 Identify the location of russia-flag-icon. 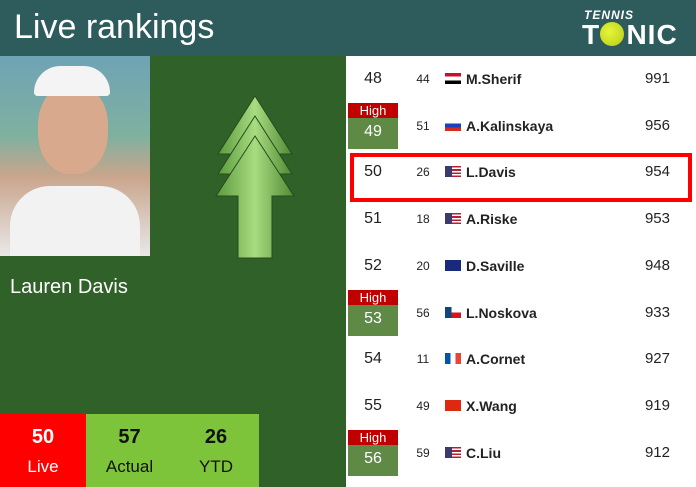
(453, 125).